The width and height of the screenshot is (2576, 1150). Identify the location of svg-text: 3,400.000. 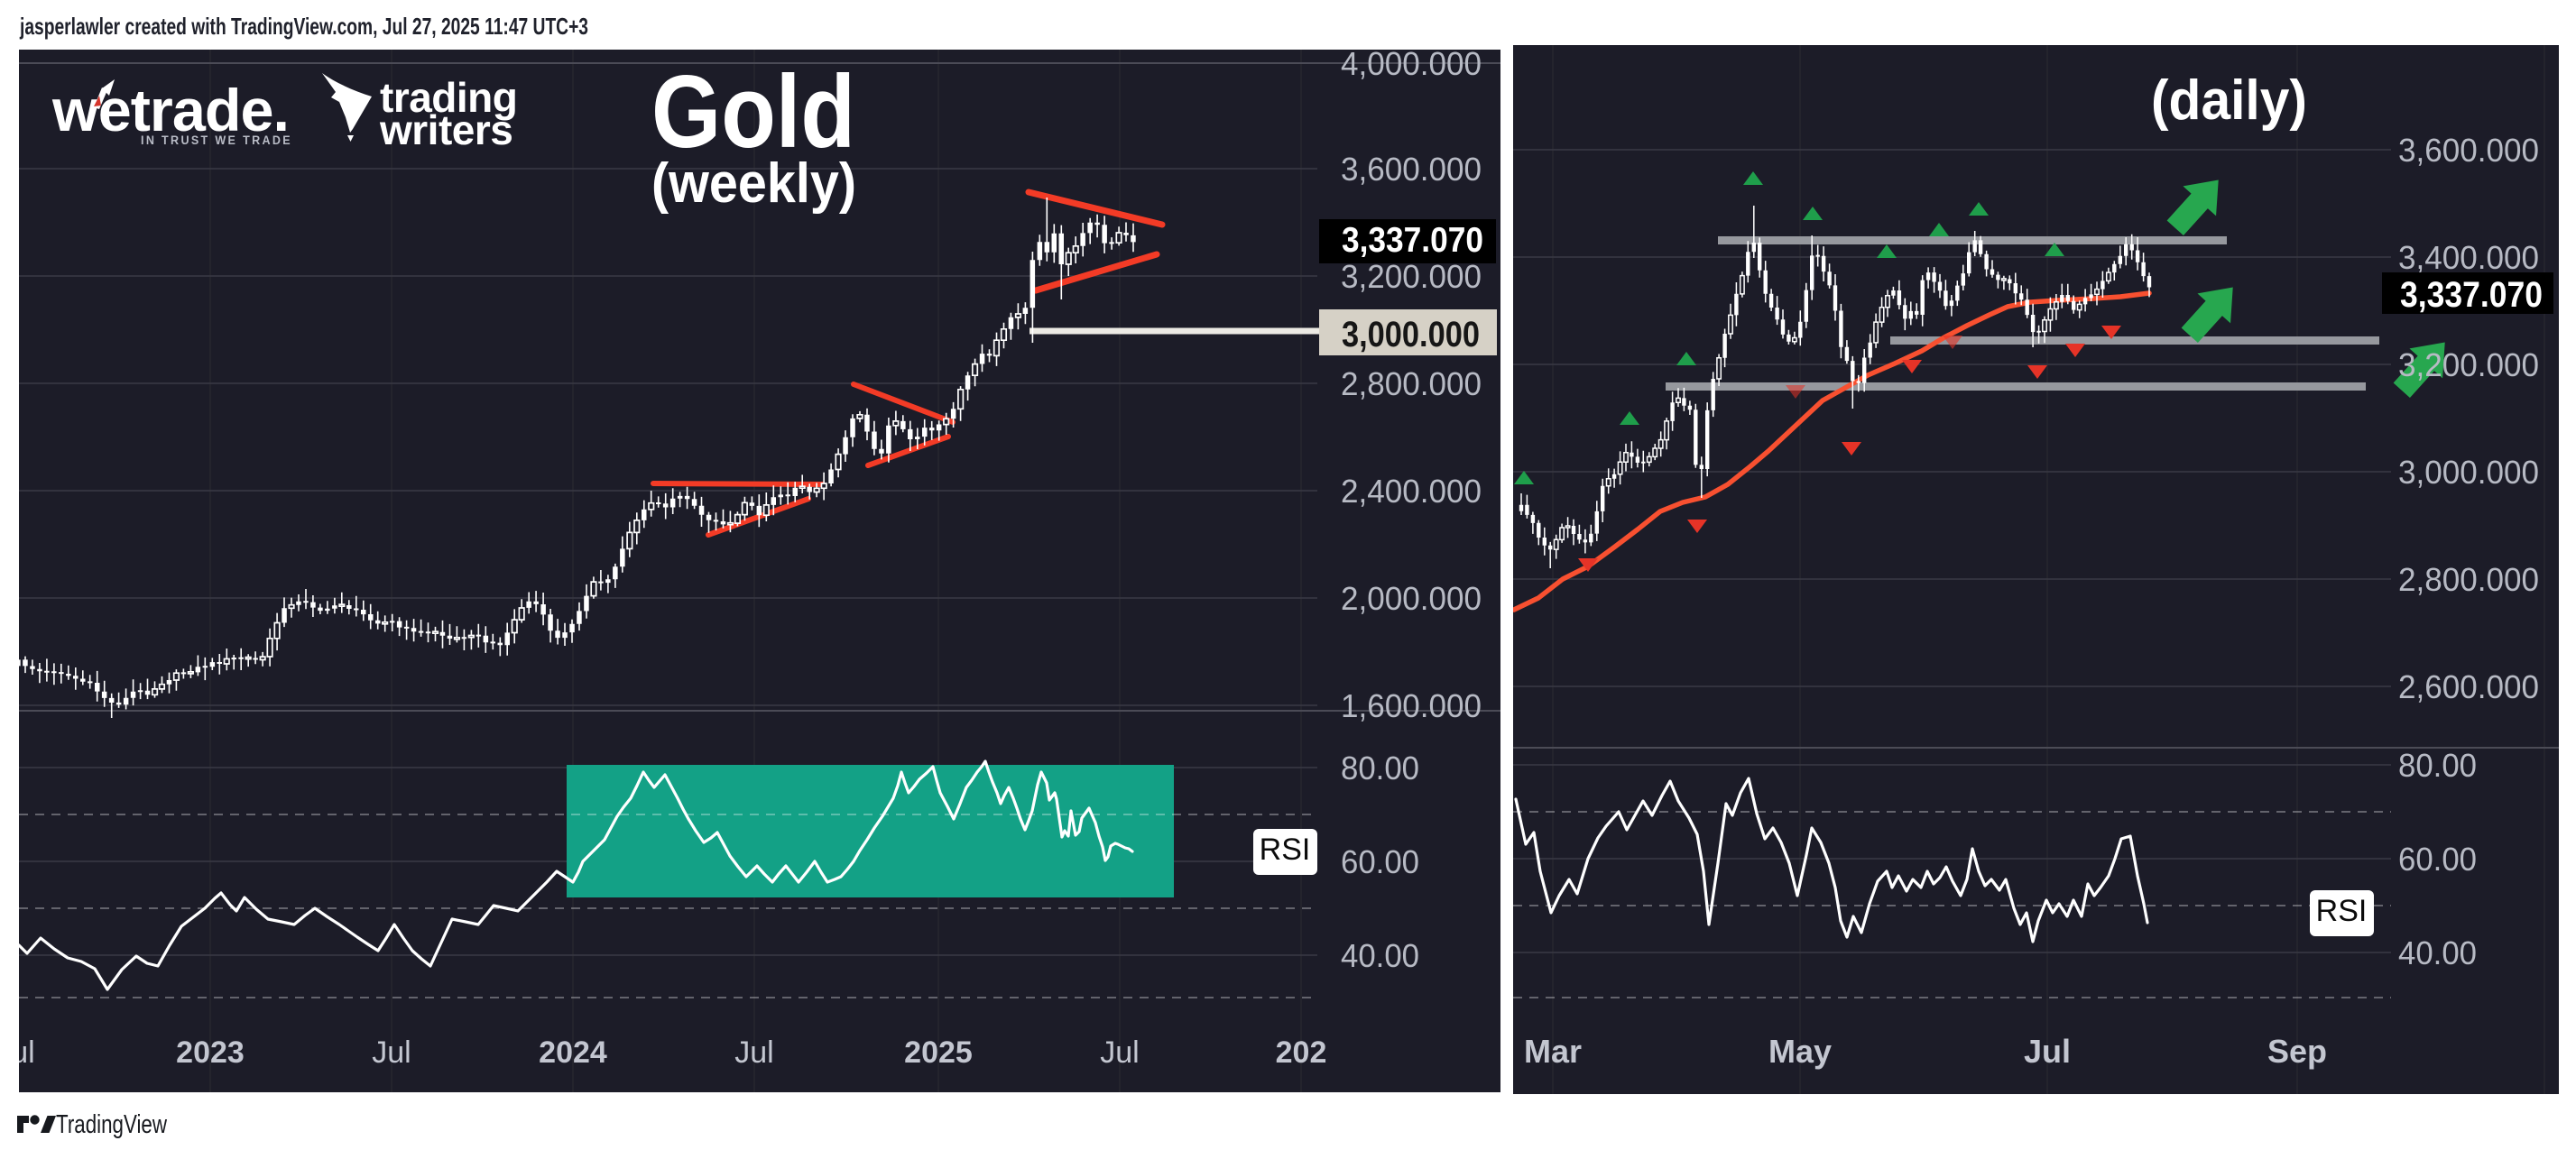
(2468, 257).